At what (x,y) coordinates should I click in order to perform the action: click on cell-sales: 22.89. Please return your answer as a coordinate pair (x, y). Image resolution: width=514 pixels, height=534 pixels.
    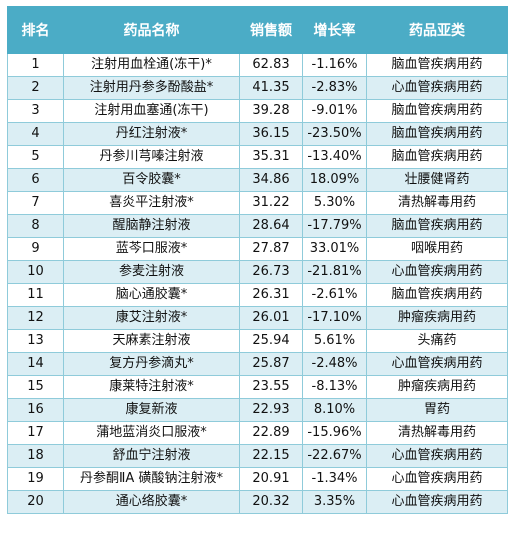
    Looking at the image, I should click on (271, 433).